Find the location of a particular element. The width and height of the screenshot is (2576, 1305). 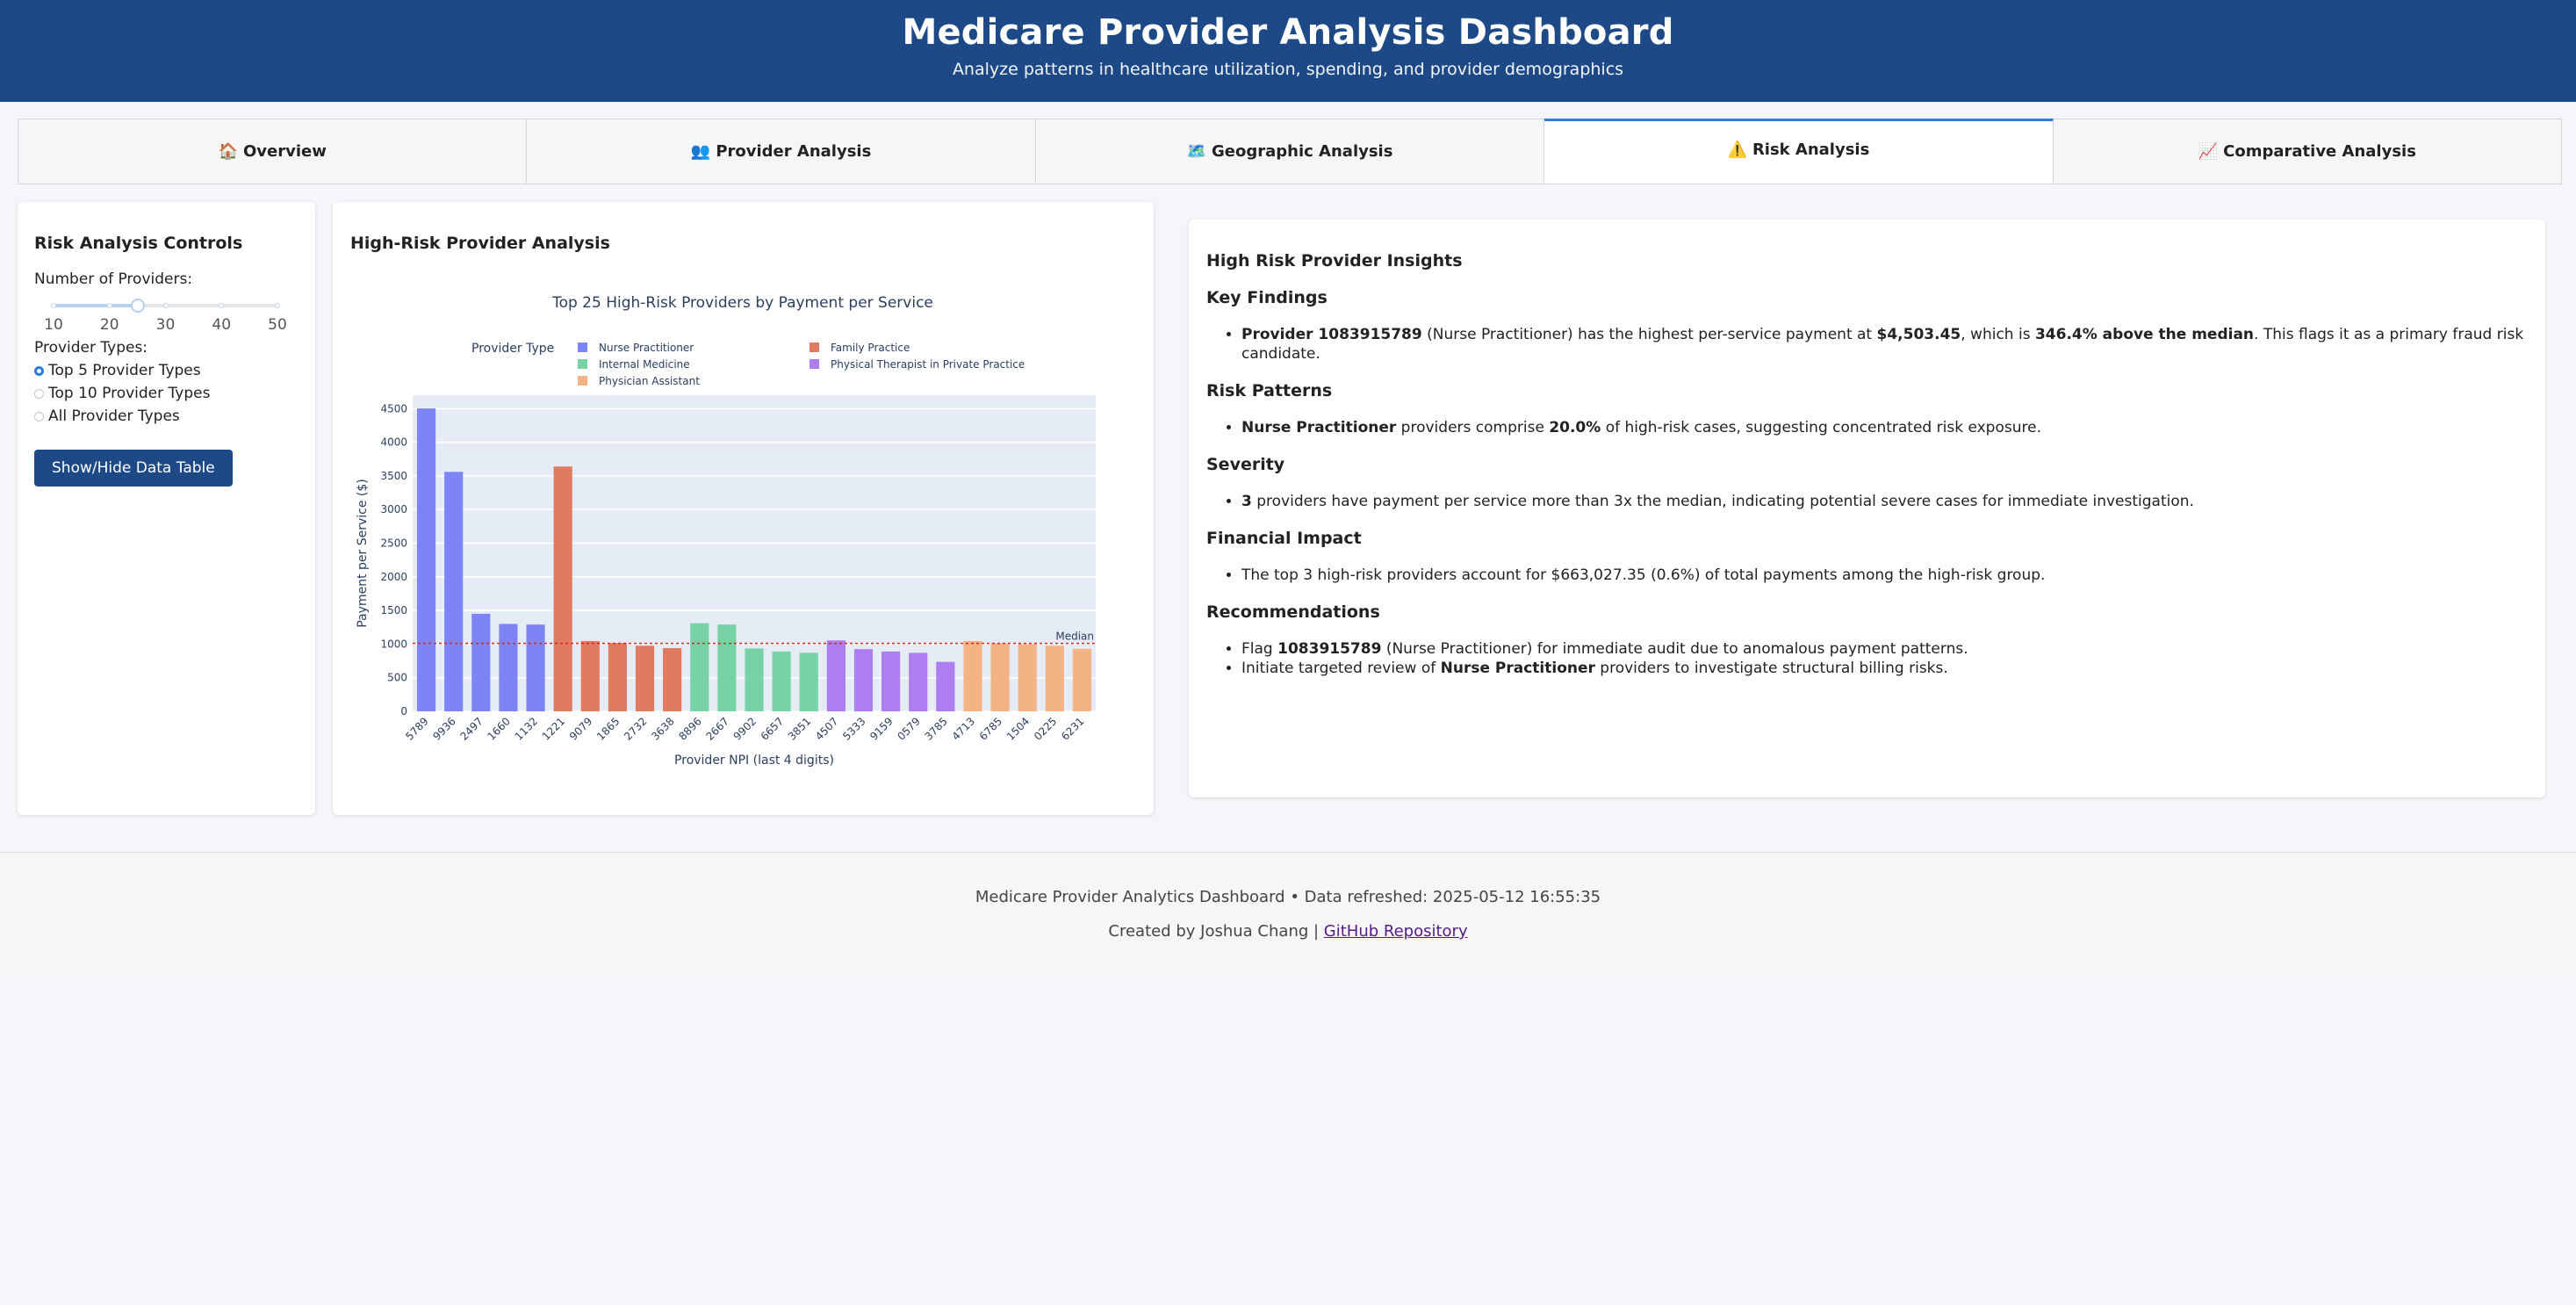

radio-label: All Provider Types is located at coordinates (114, 416).